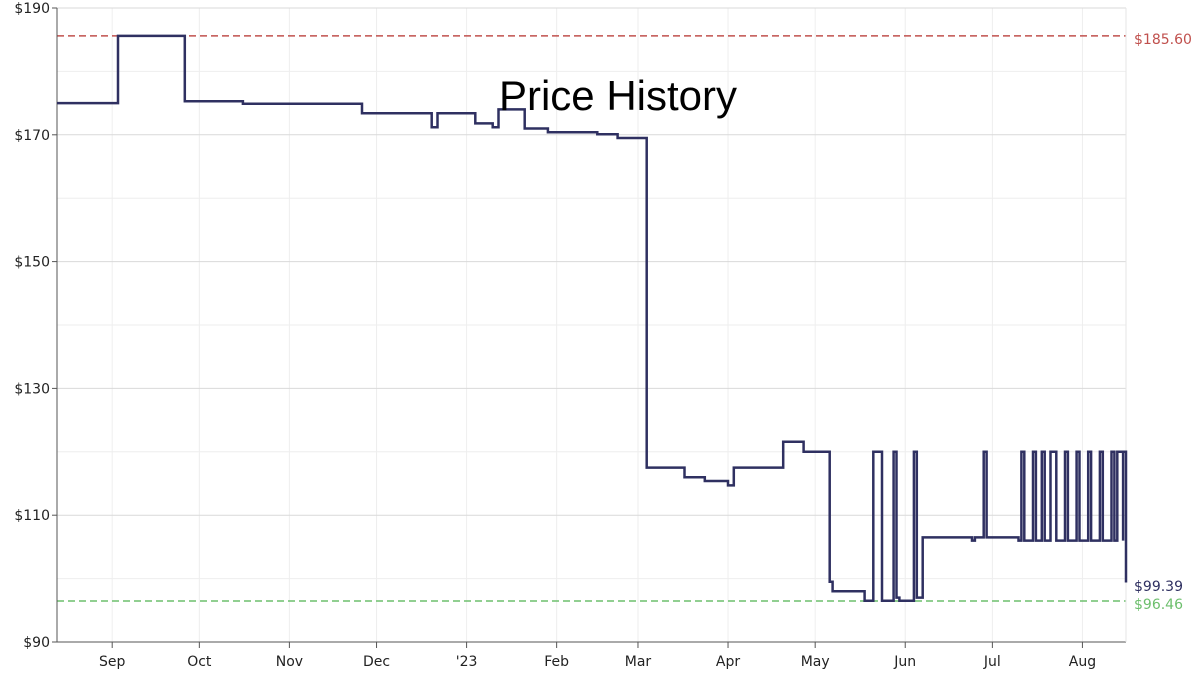  What do you see at coordinates (597, 656) in the screenshot?
I see `x-axis-ticks: Sep Oct Nov Dec '23 Feb Mar Apr May Jun Jul Aug` at bounding box center [597, 656].